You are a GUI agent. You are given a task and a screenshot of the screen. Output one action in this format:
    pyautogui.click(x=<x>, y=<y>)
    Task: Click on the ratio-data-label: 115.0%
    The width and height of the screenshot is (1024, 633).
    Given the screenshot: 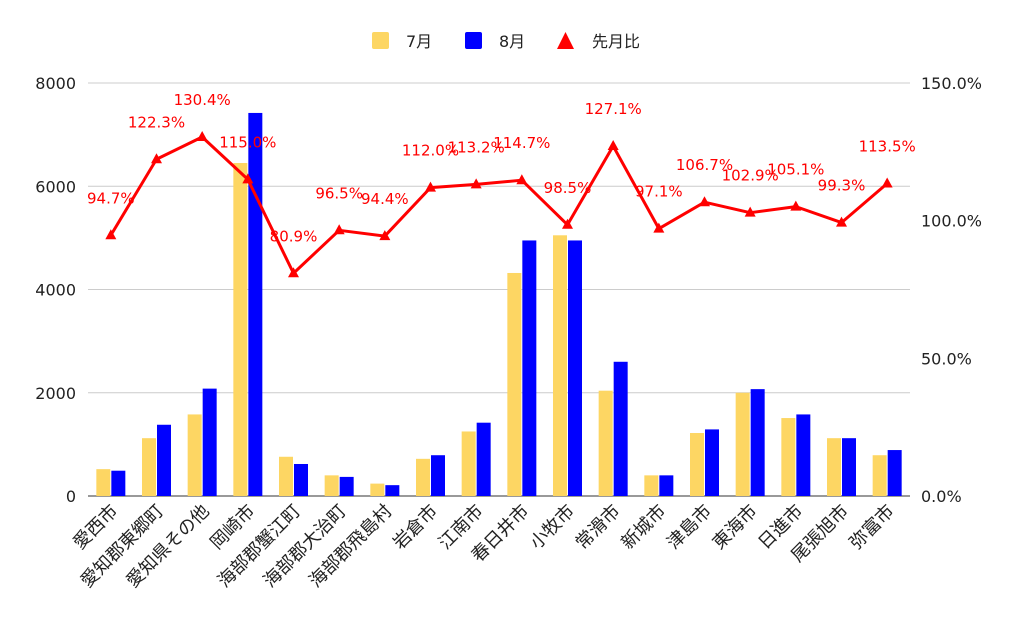 What is the action you would take?
    pyautogui.click(x=247, y=142)
    